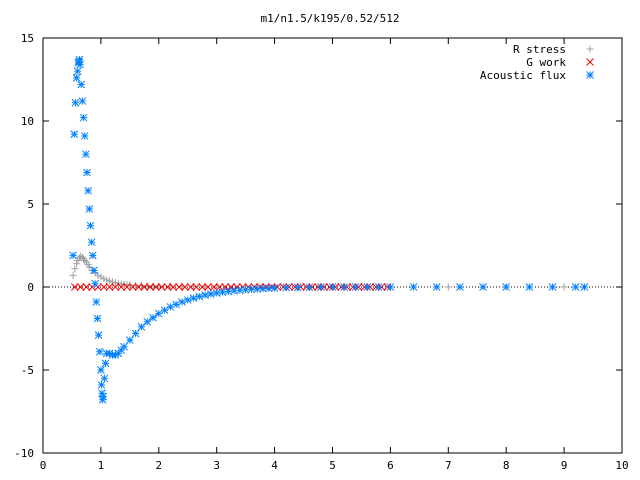 Image resolution: width=640 pixels, height=480 pixels. Describe the element at coordinates (101, 465) in the screenshot. I see `x-tick-label: 1` at that location.